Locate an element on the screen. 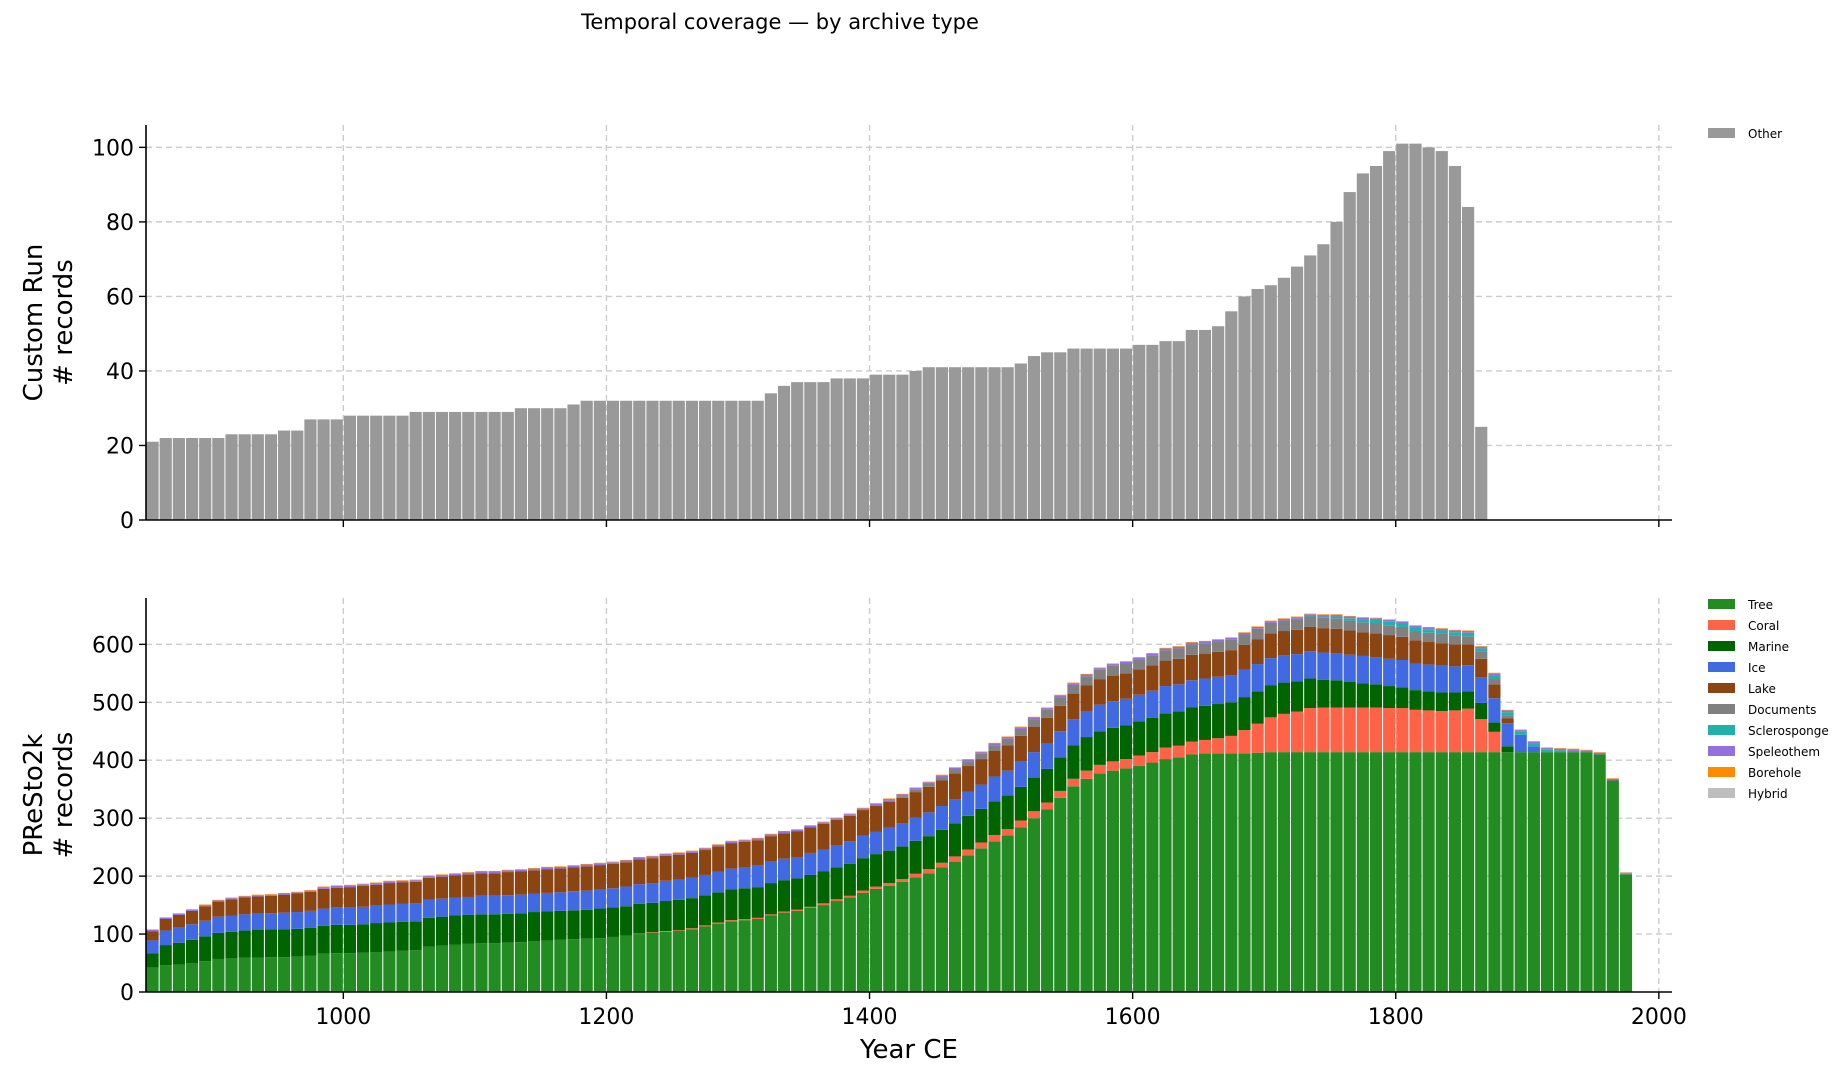 The image size is (1848, 1075). p1-legend-label-coral: Coral is located at coordinates (1763, 626).